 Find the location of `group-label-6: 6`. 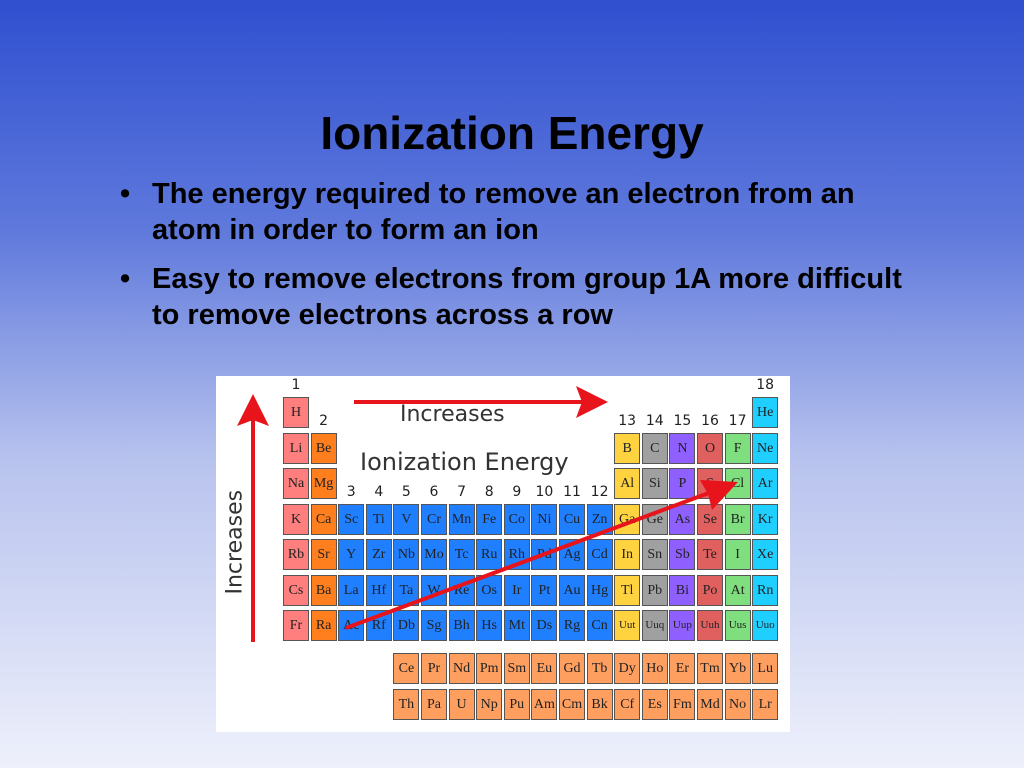

group-label-6: 6 is located at coordinates (434, 492).